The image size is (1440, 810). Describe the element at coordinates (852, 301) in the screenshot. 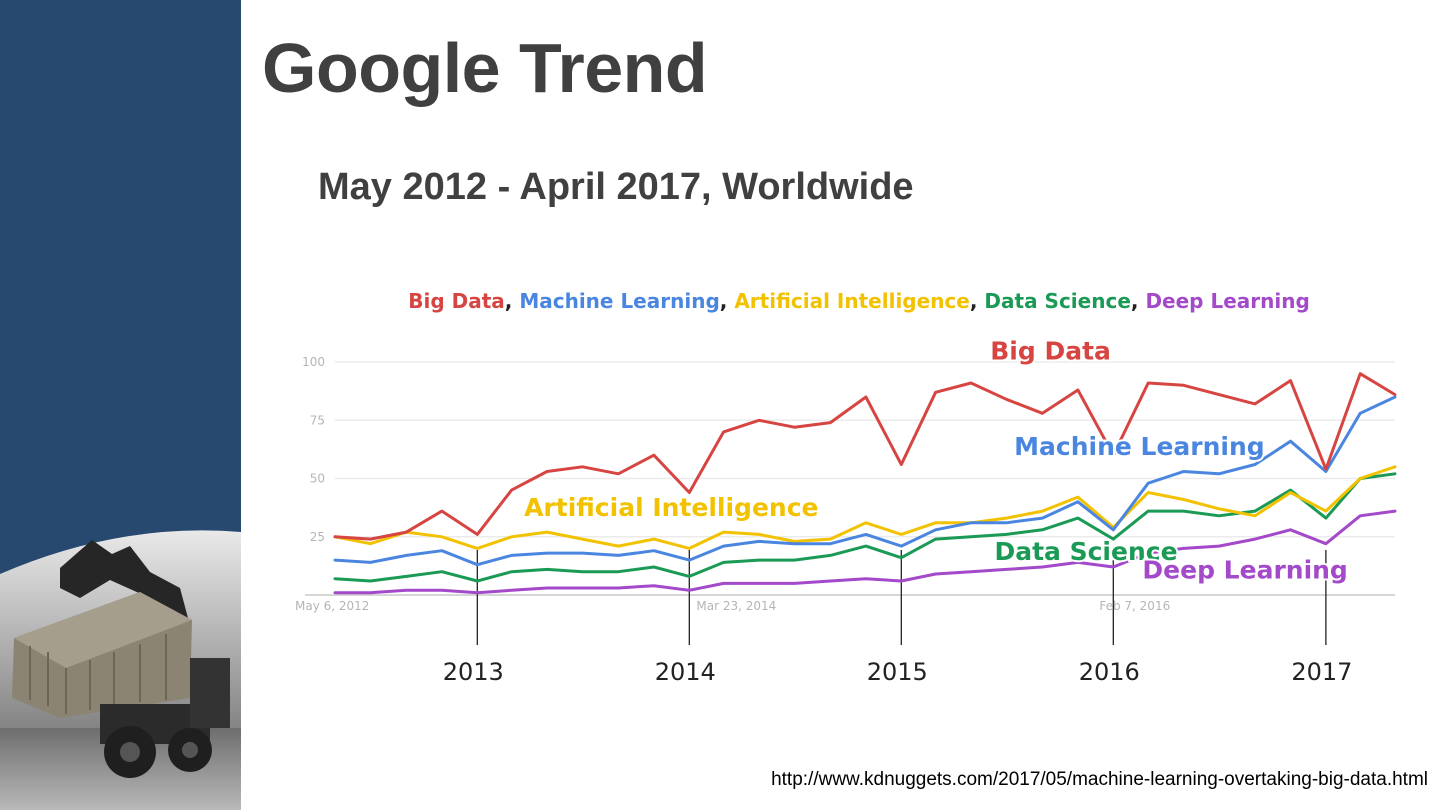

I see `legend-item-artificial-intelligence: Artificial Intelligence` at that location.